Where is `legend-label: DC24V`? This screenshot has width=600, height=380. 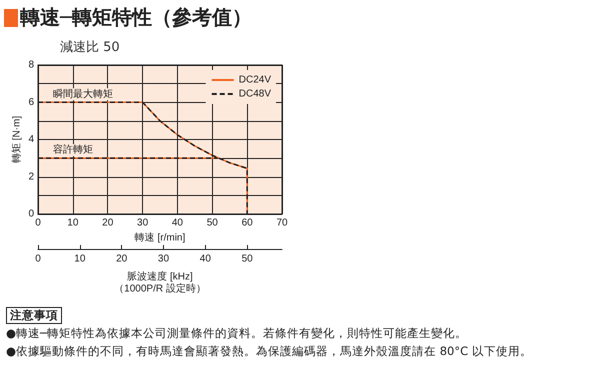
legend-label: DC24V is located at coordinates (255, 80).